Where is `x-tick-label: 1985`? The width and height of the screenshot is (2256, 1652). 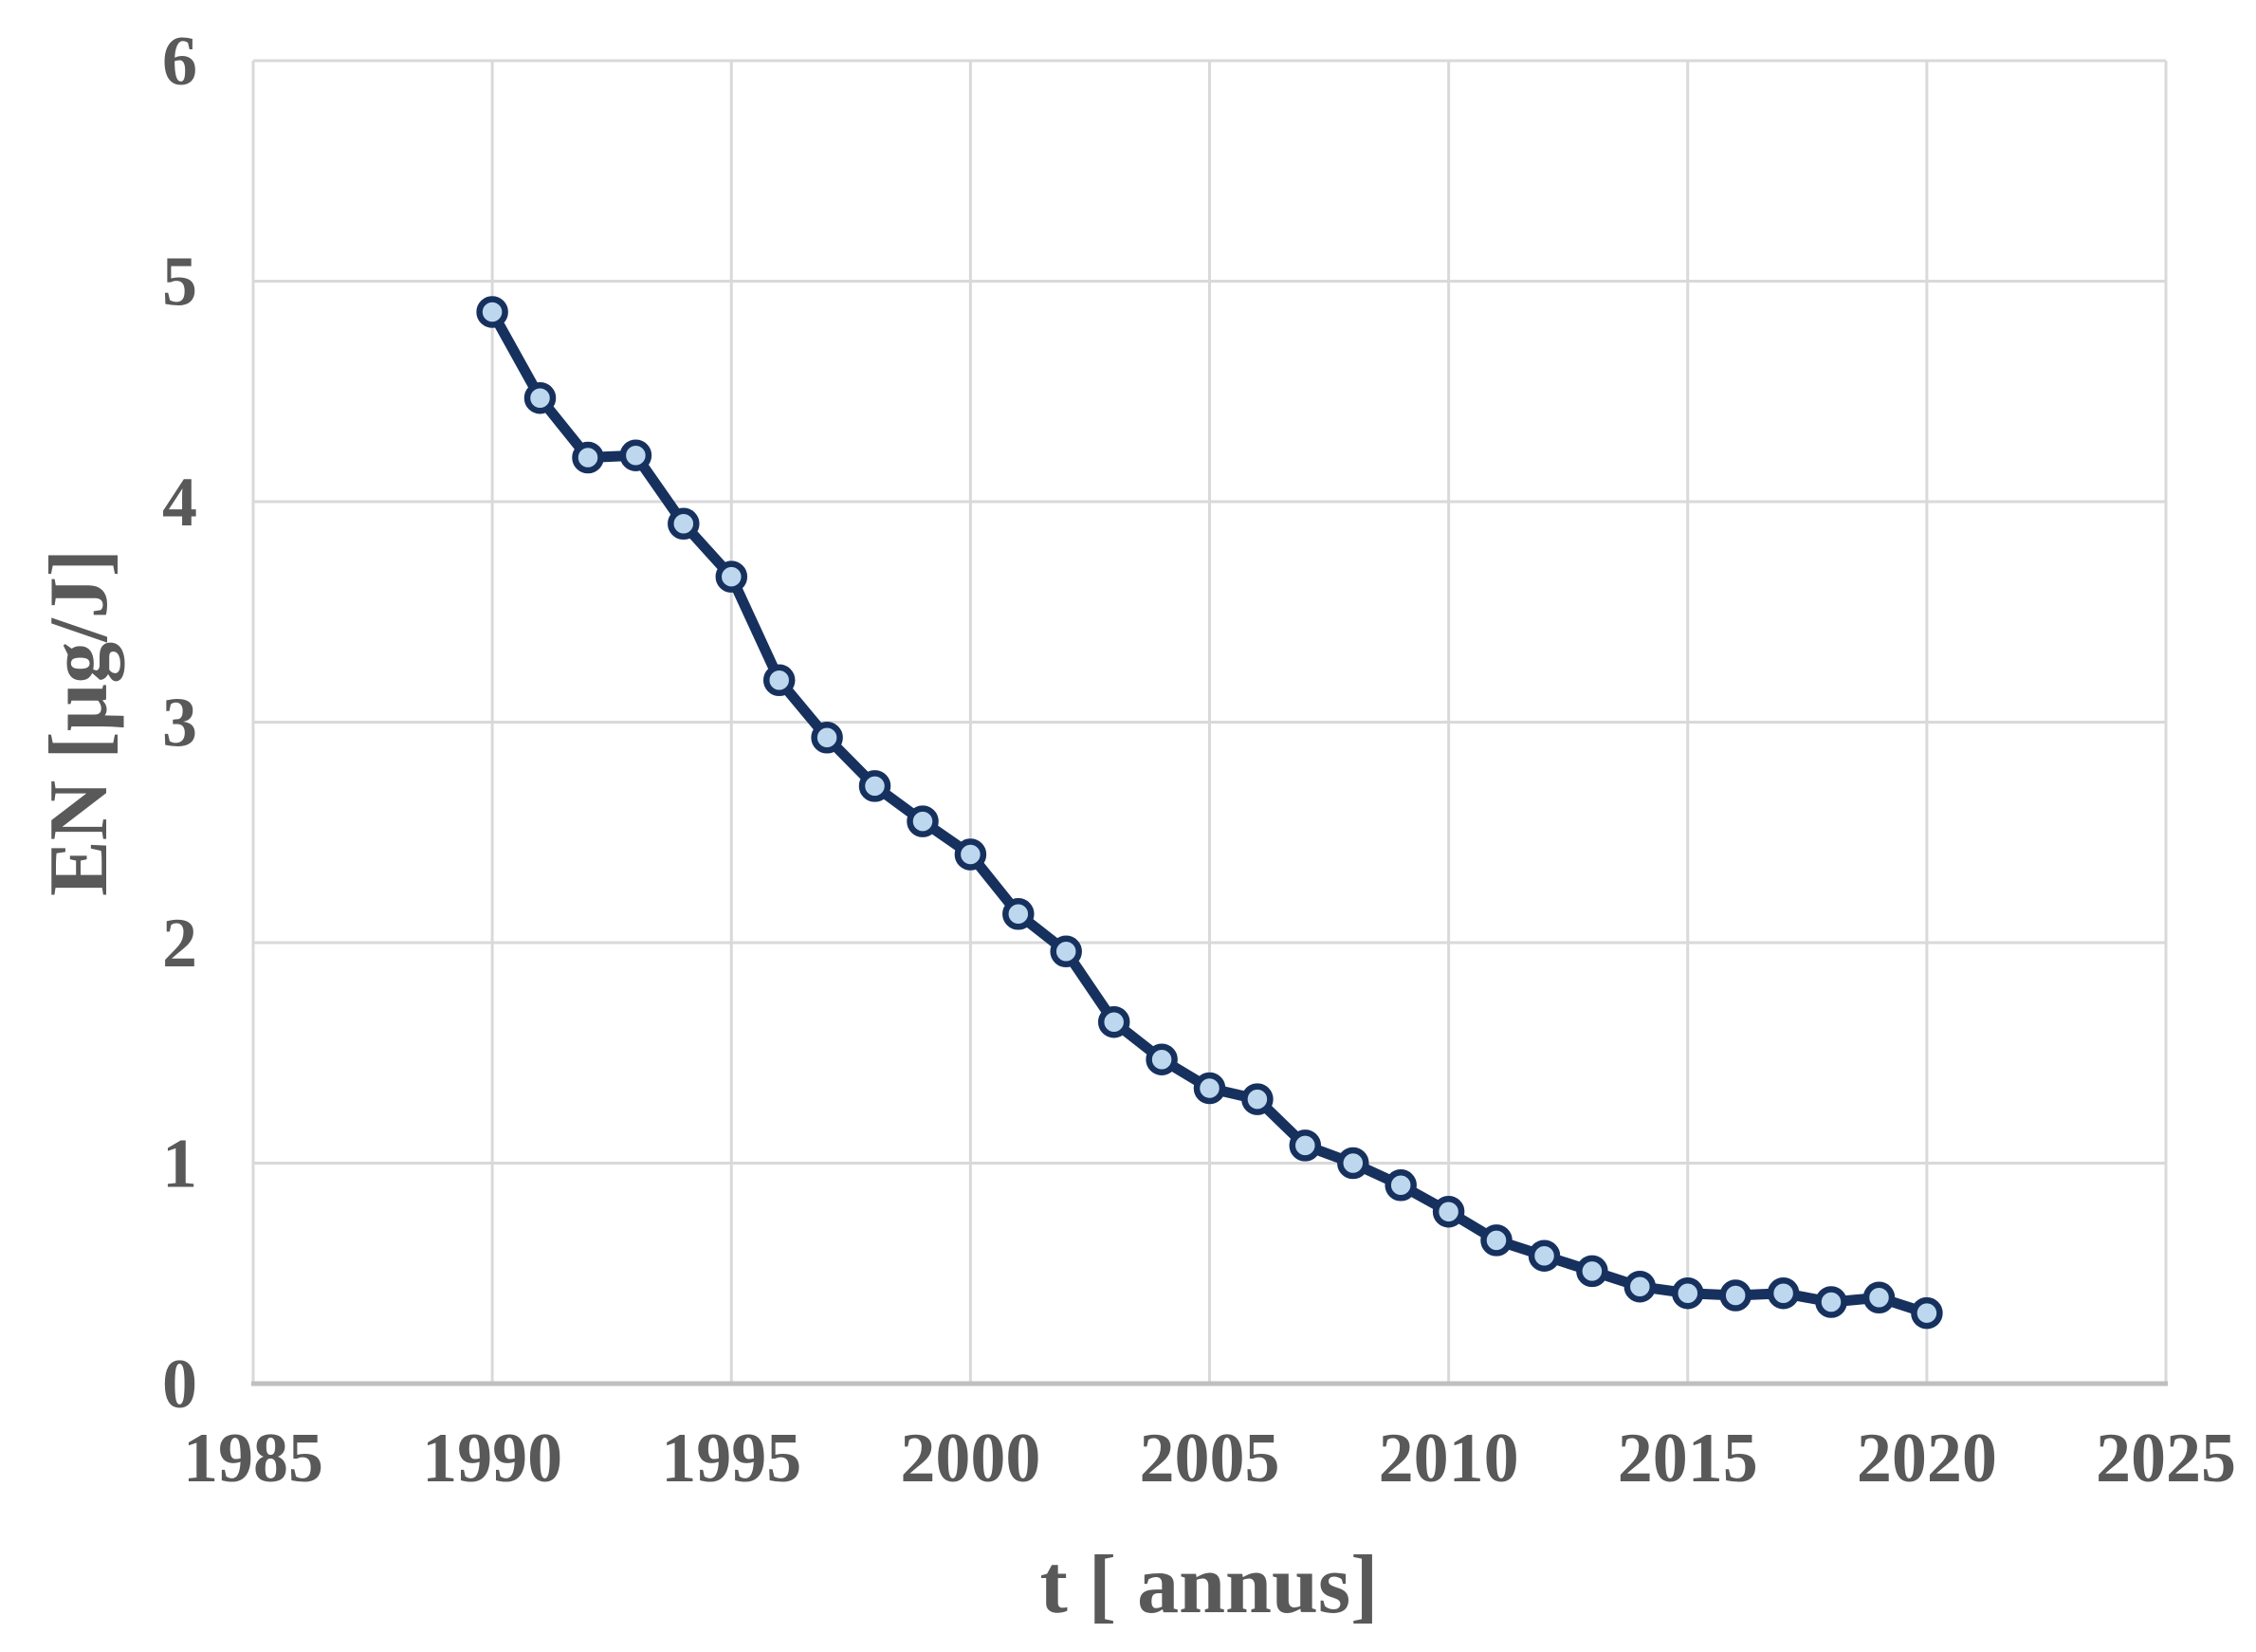
x-tick-label: 1985 is located at coordinates (253, 1459).